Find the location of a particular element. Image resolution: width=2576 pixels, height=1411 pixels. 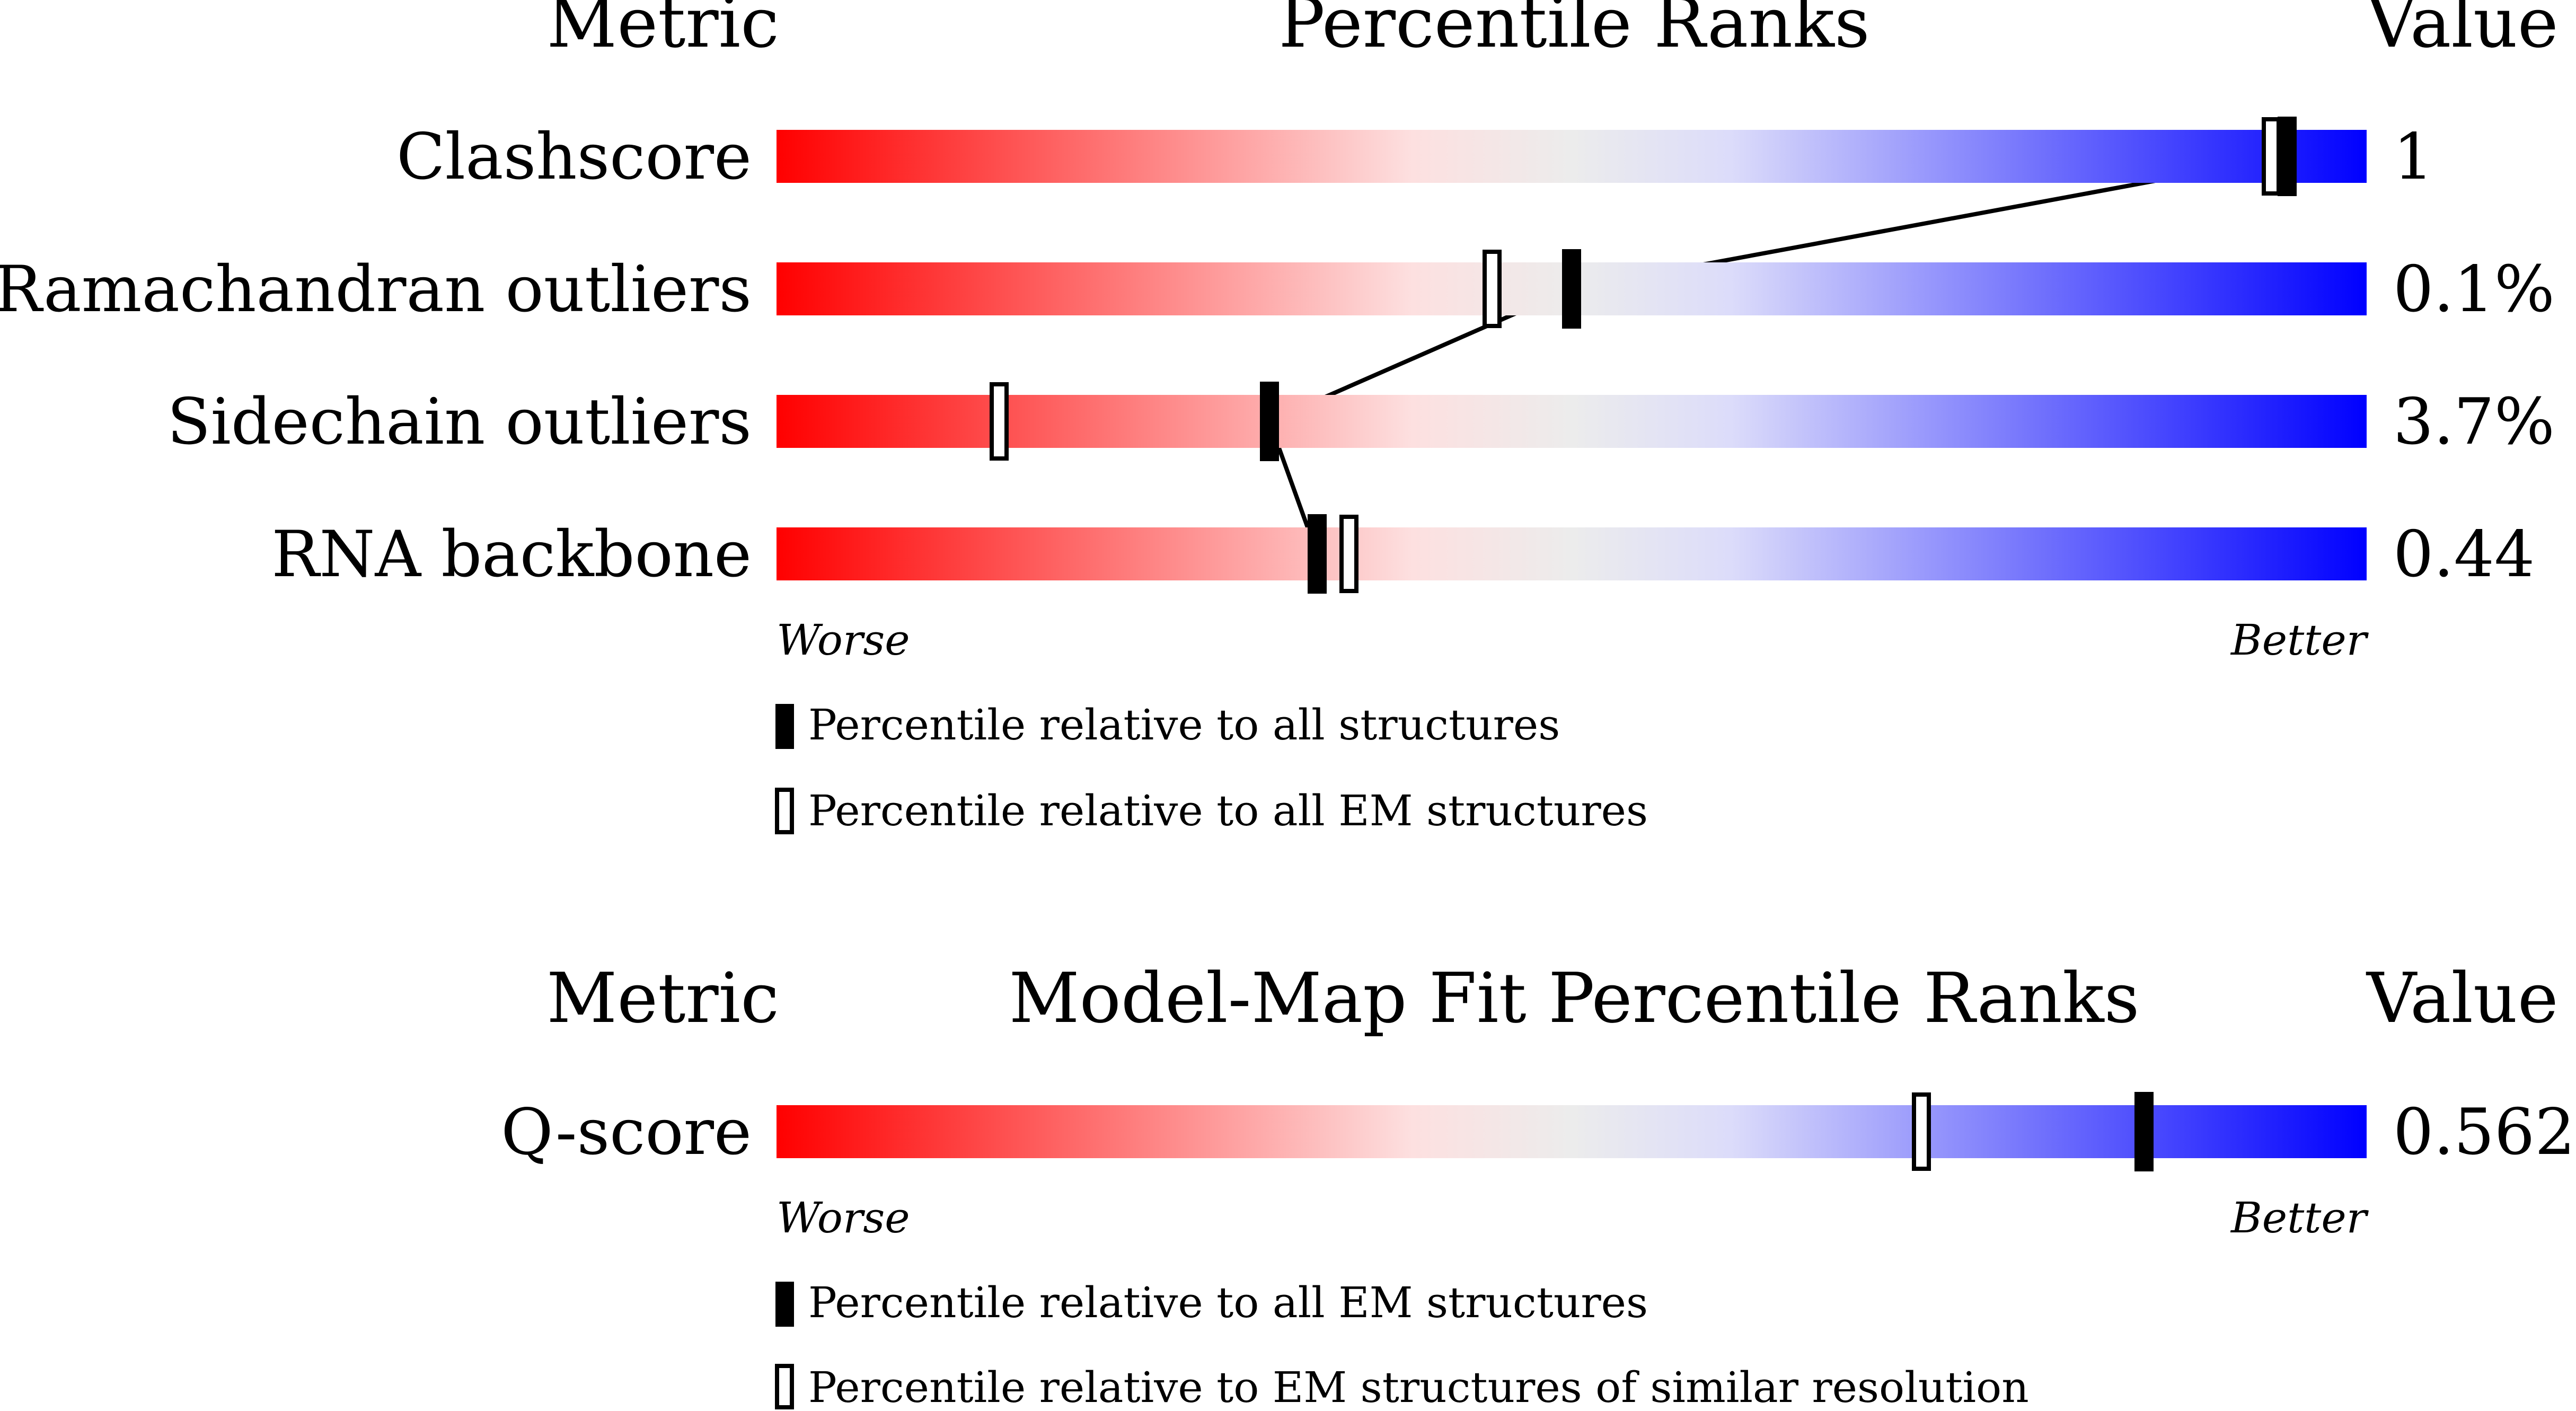

metric-label: Ramachandran outliers is located at coordinates (376, 290).